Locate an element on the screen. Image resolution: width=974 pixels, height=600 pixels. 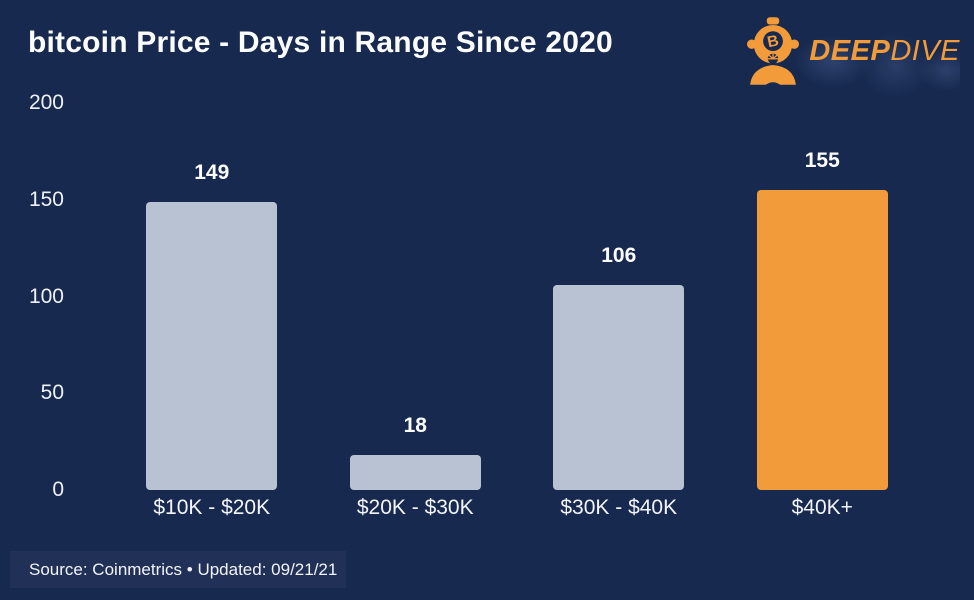
x-category-label: $20K - $30K is located at coordinates (415, 507).